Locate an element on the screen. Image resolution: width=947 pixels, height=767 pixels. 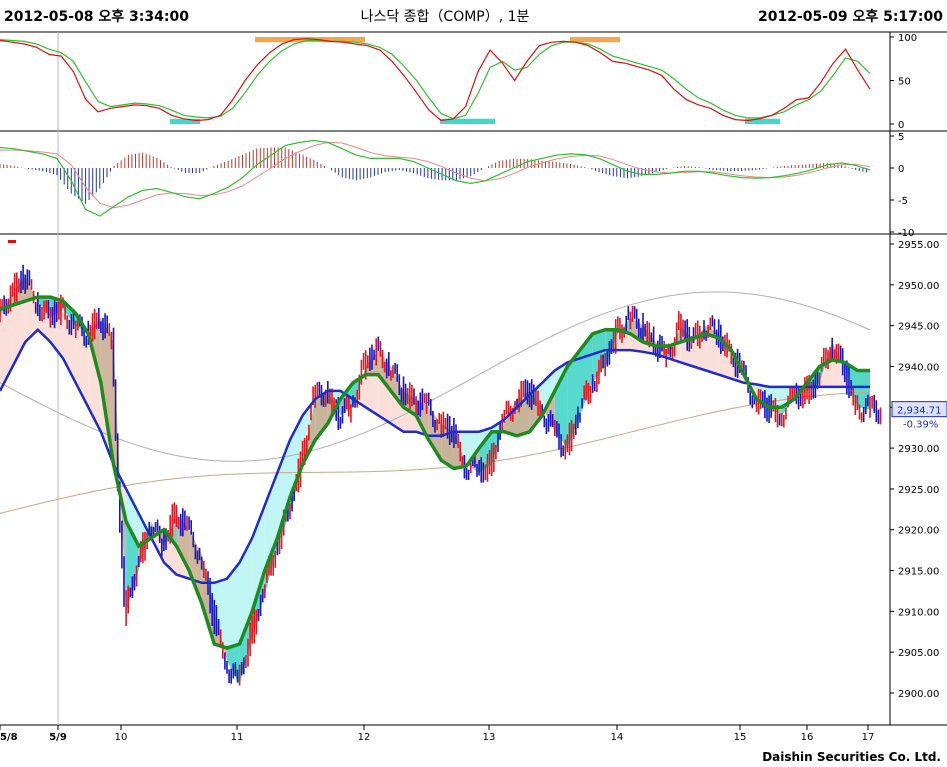
price-tick-label: 2955.00 is located at coordinates (918, 245).